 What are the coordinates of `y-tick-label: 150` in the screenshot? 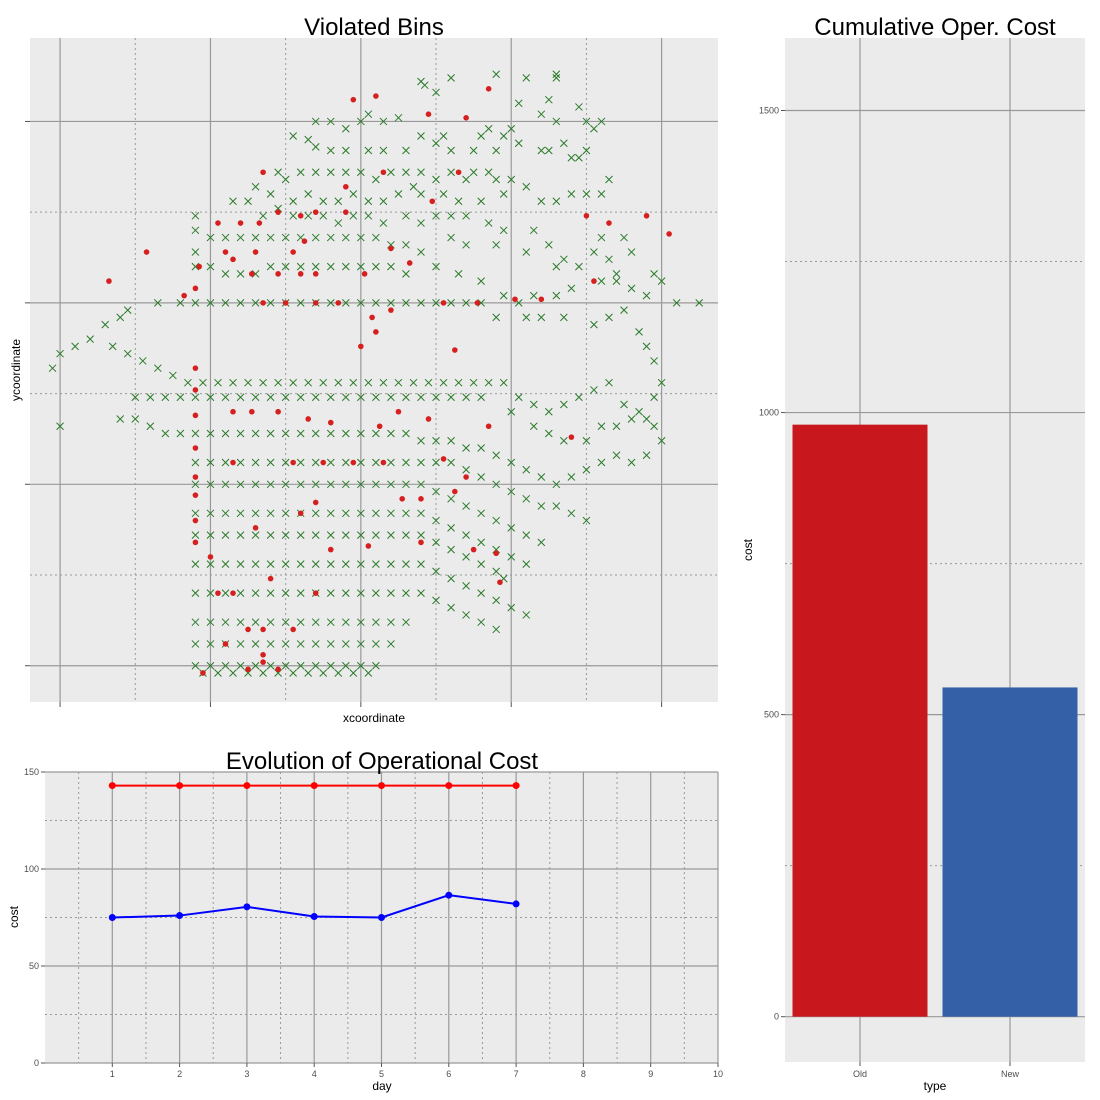 It's located at (31, 772).